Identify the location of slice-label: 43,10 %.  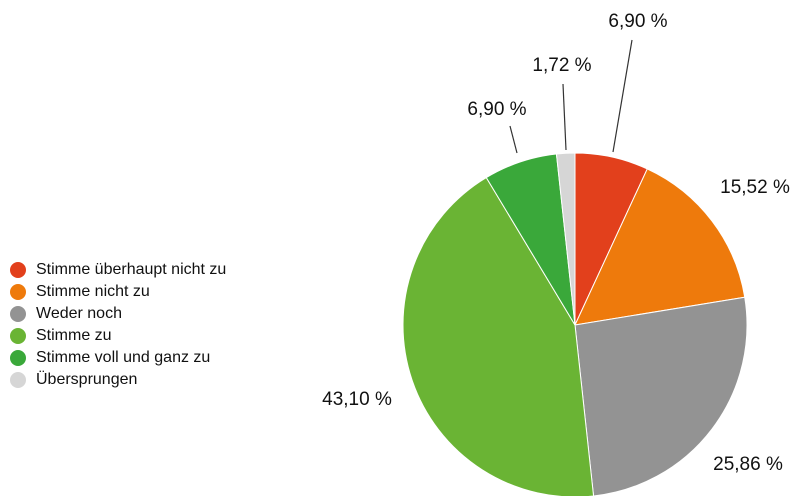
(357, 399).